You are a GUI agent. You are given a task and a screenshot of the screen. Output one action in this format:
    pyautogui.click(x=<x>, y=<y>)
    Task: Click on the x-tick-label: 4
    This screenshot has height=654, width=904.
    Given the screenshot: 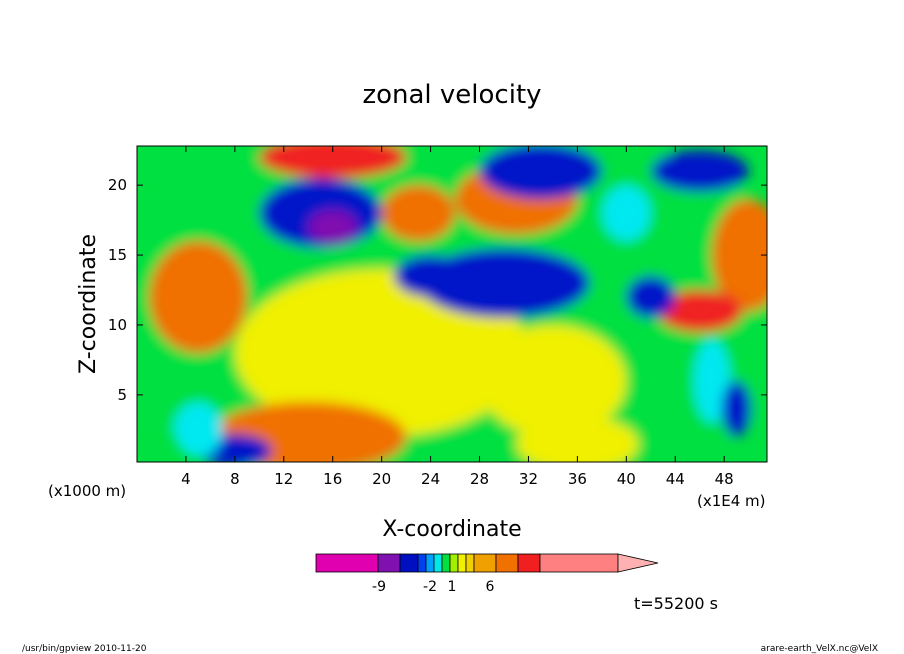 What is the action you would take?
    pyautogui.click(x=186, y=479)
    